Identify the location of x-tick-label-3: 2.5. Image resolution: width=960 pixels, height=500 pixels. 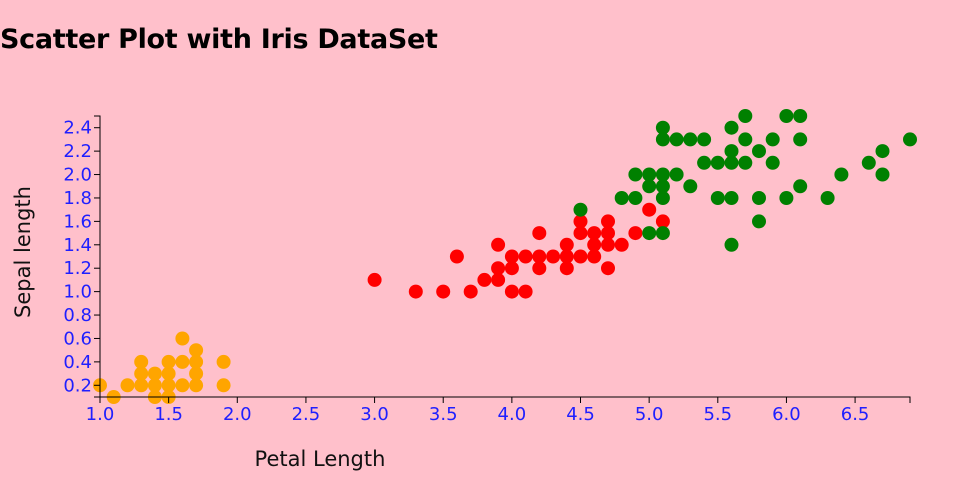
(306, 414).